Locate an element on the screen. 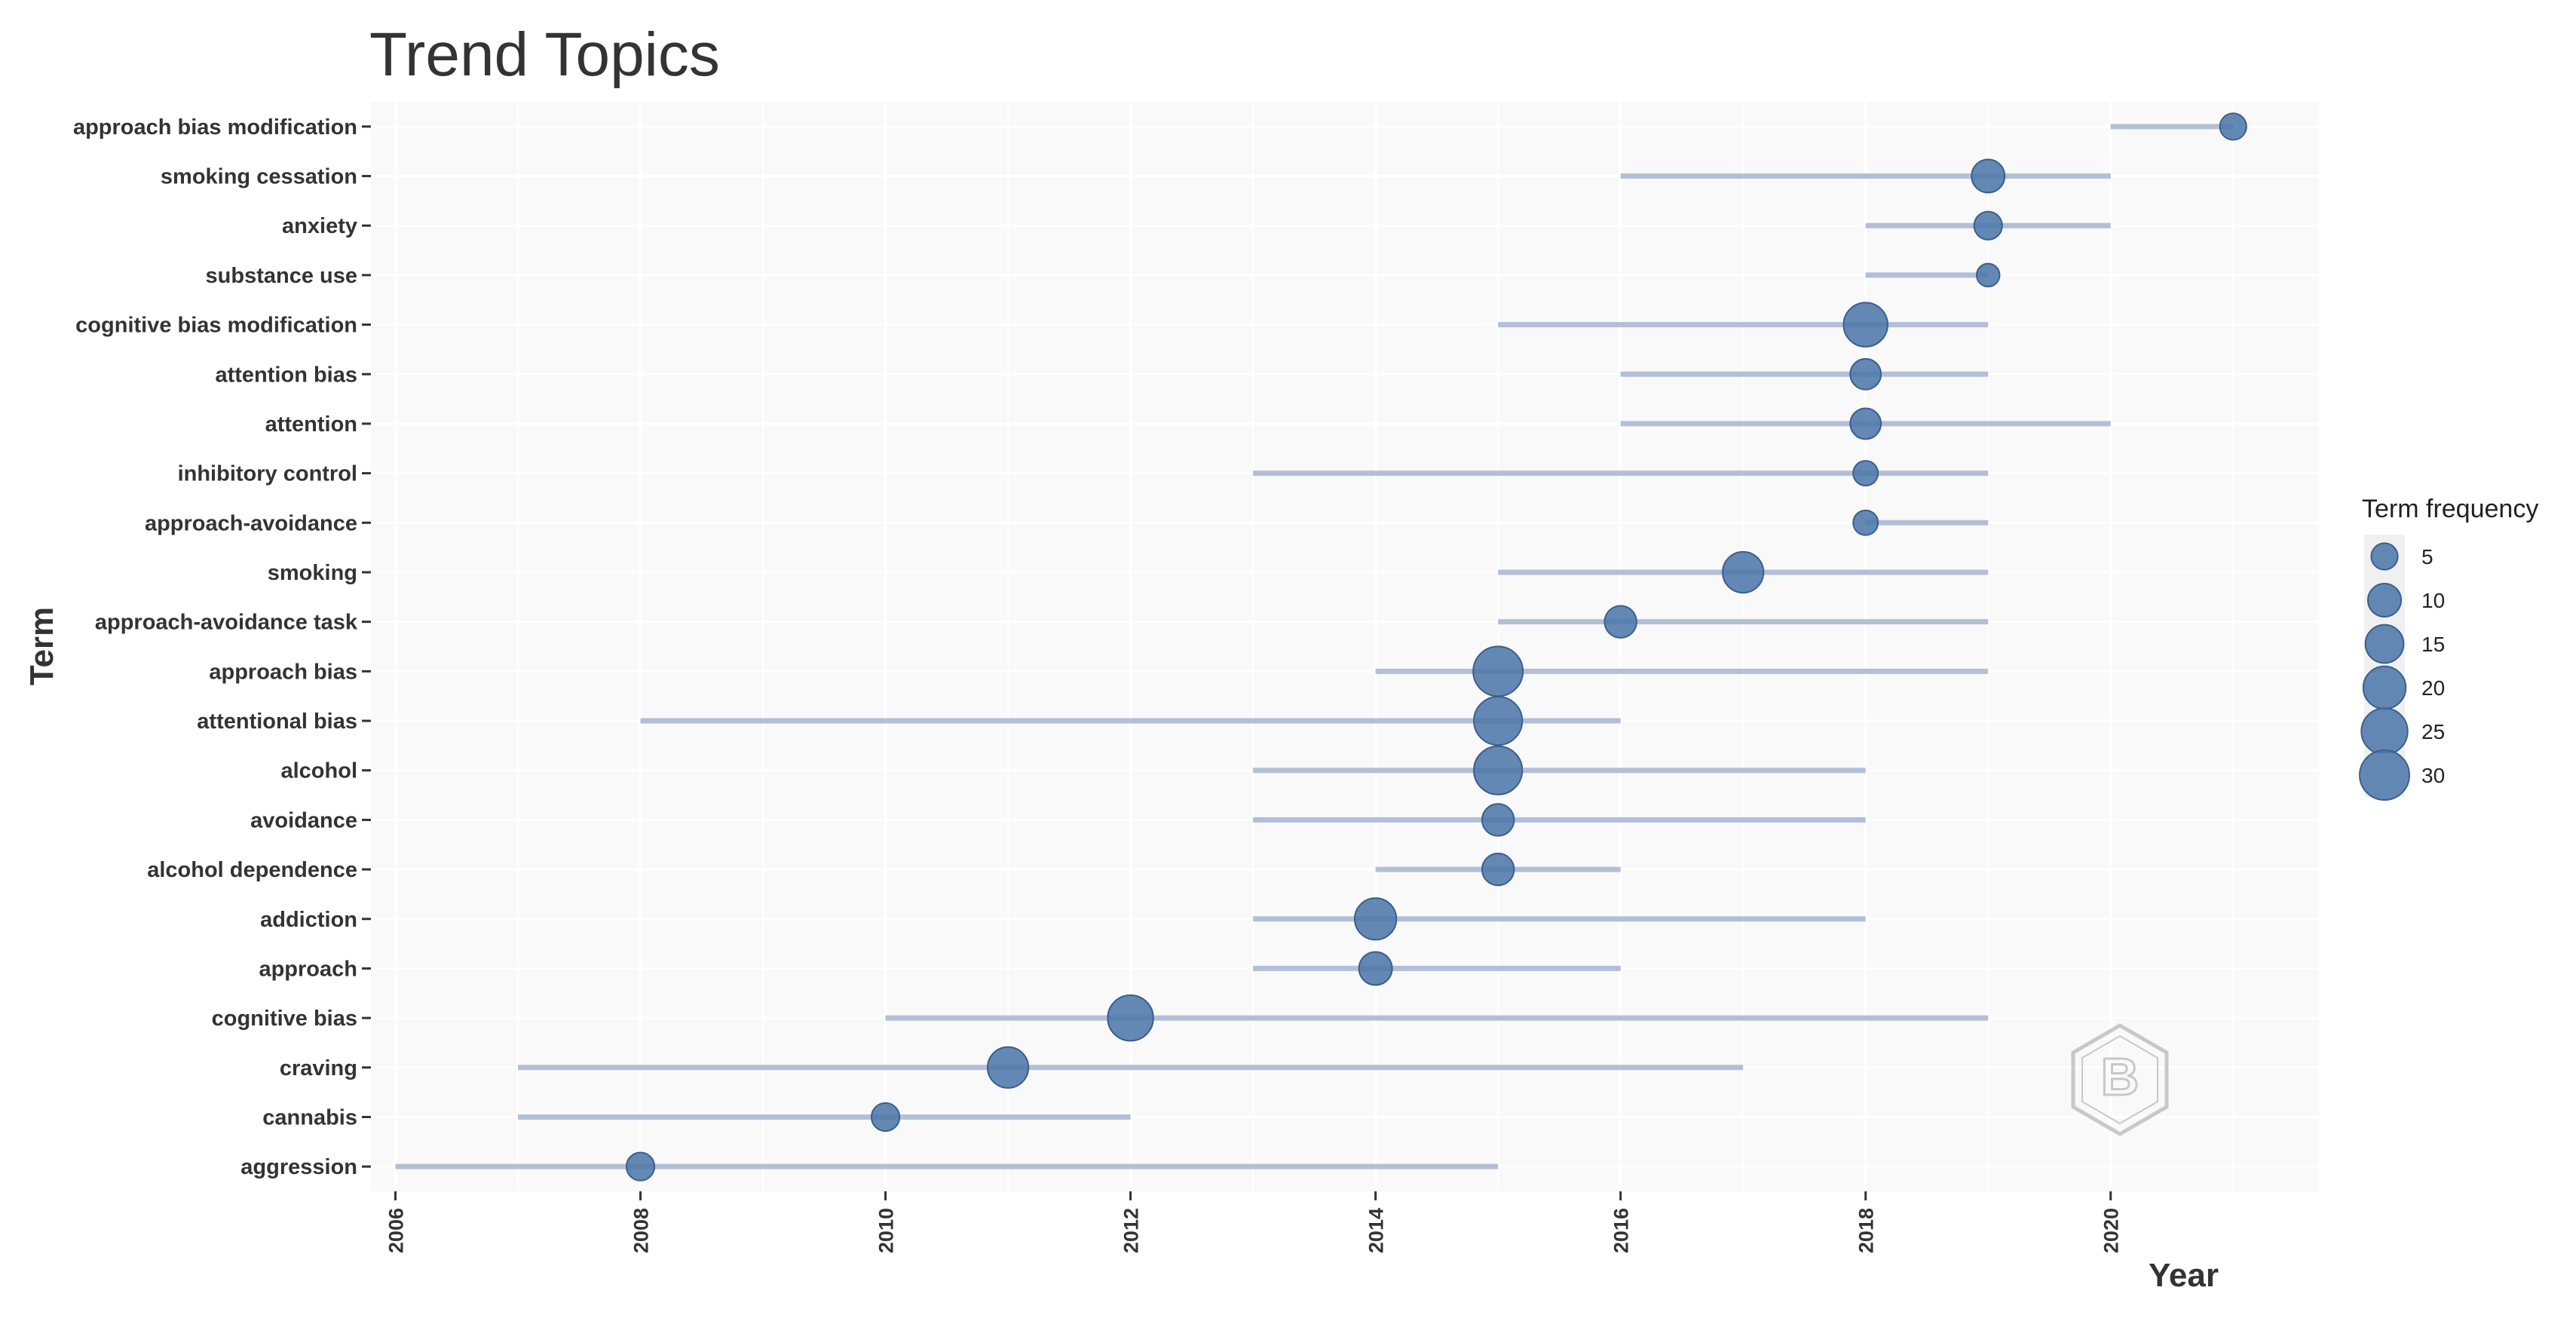 The width and height of the screenshot is (2576, 1321). hexagon-logo-icon: B is located at coordinates (2120, 1079).